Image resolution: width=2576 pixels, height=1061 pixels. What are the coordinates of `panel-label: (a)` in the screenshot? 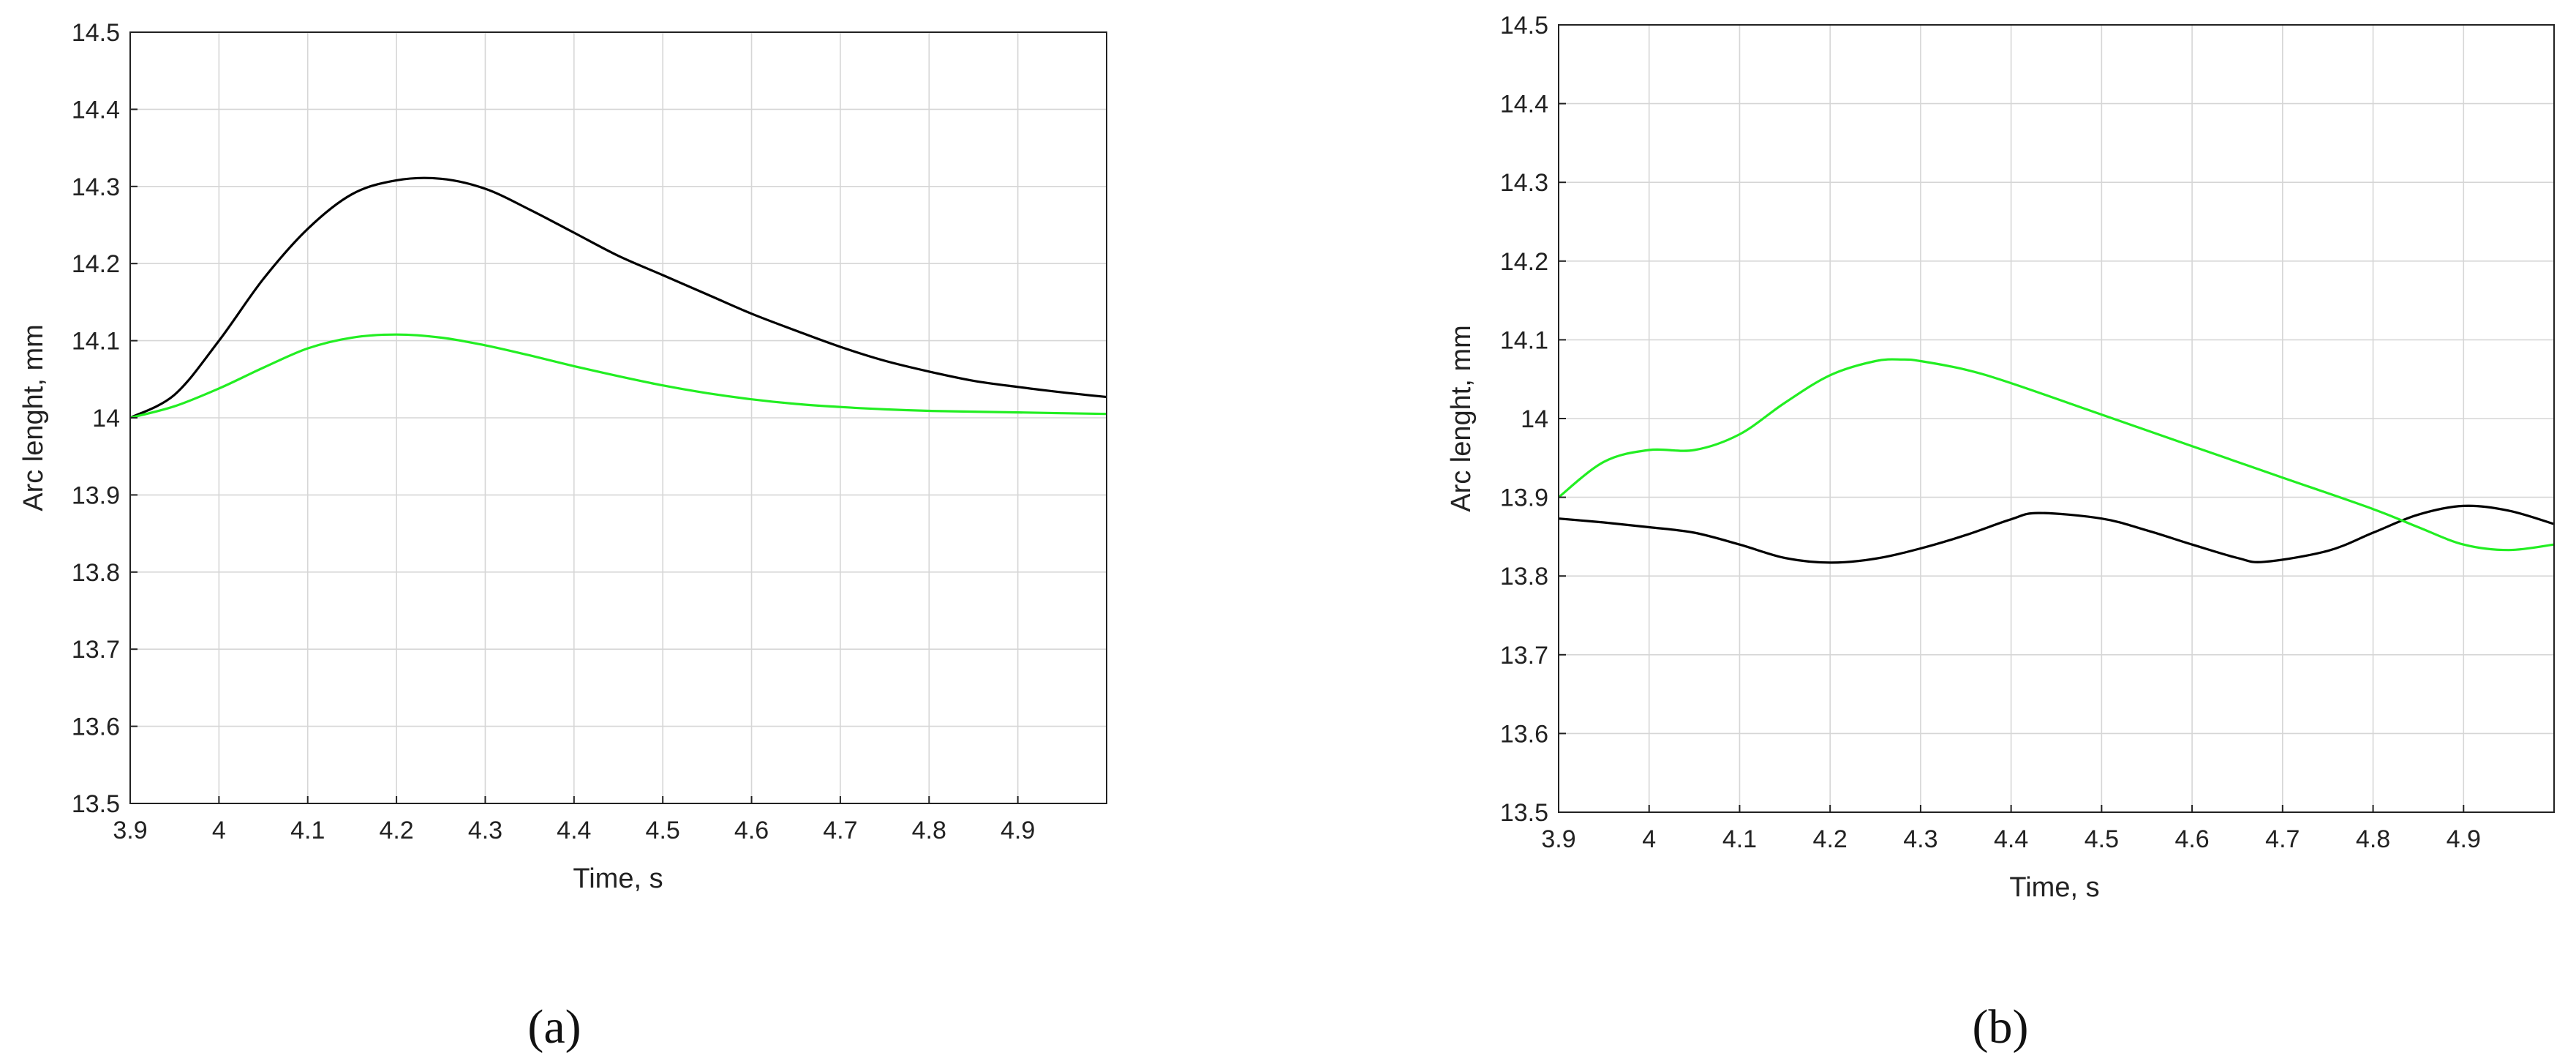 It's located at (554, 1027).